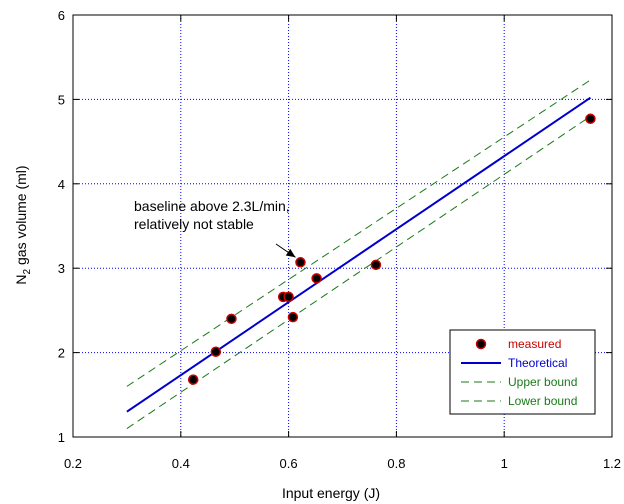 This screenshot has height=504, width=624. Describe the element at coordinates (612, 463) in the screenshot. I see `x-tick-label: 1.2` at that location.